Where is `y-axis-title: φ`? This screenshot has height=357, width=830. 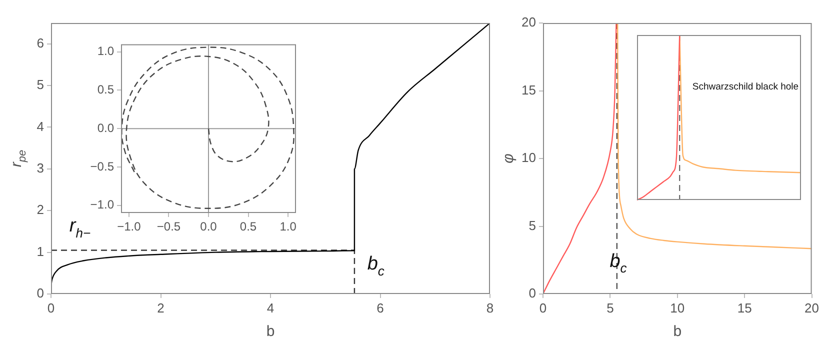
y-axis-title: φ is located at coordinates (508, 158).